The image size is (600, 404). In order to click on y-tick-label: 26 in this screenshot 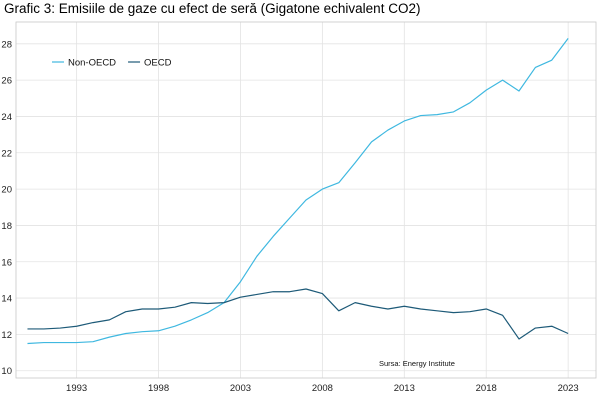, I will do `click(6, 81)`.